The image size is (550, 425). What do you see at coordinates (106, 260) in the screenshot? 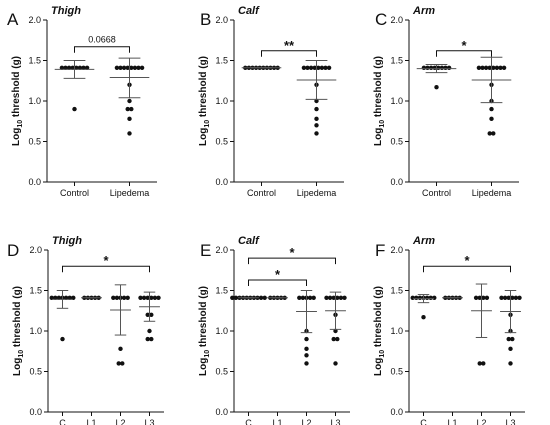
I see `significance-label: *` at bounding box center [106, 260].